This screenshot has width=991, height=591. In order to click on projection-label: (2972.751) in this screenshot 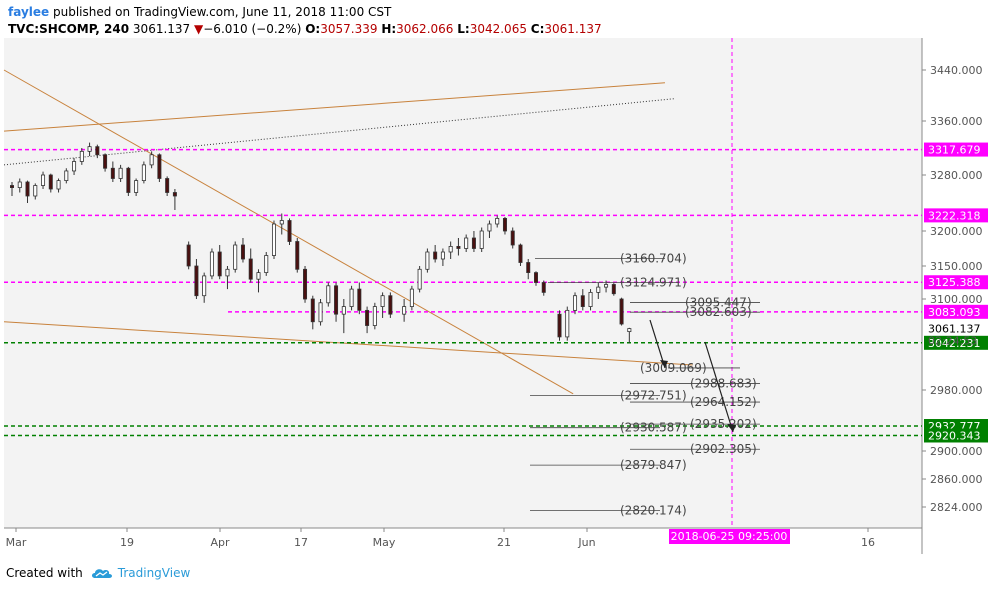, I will do `click(653, 396)`.